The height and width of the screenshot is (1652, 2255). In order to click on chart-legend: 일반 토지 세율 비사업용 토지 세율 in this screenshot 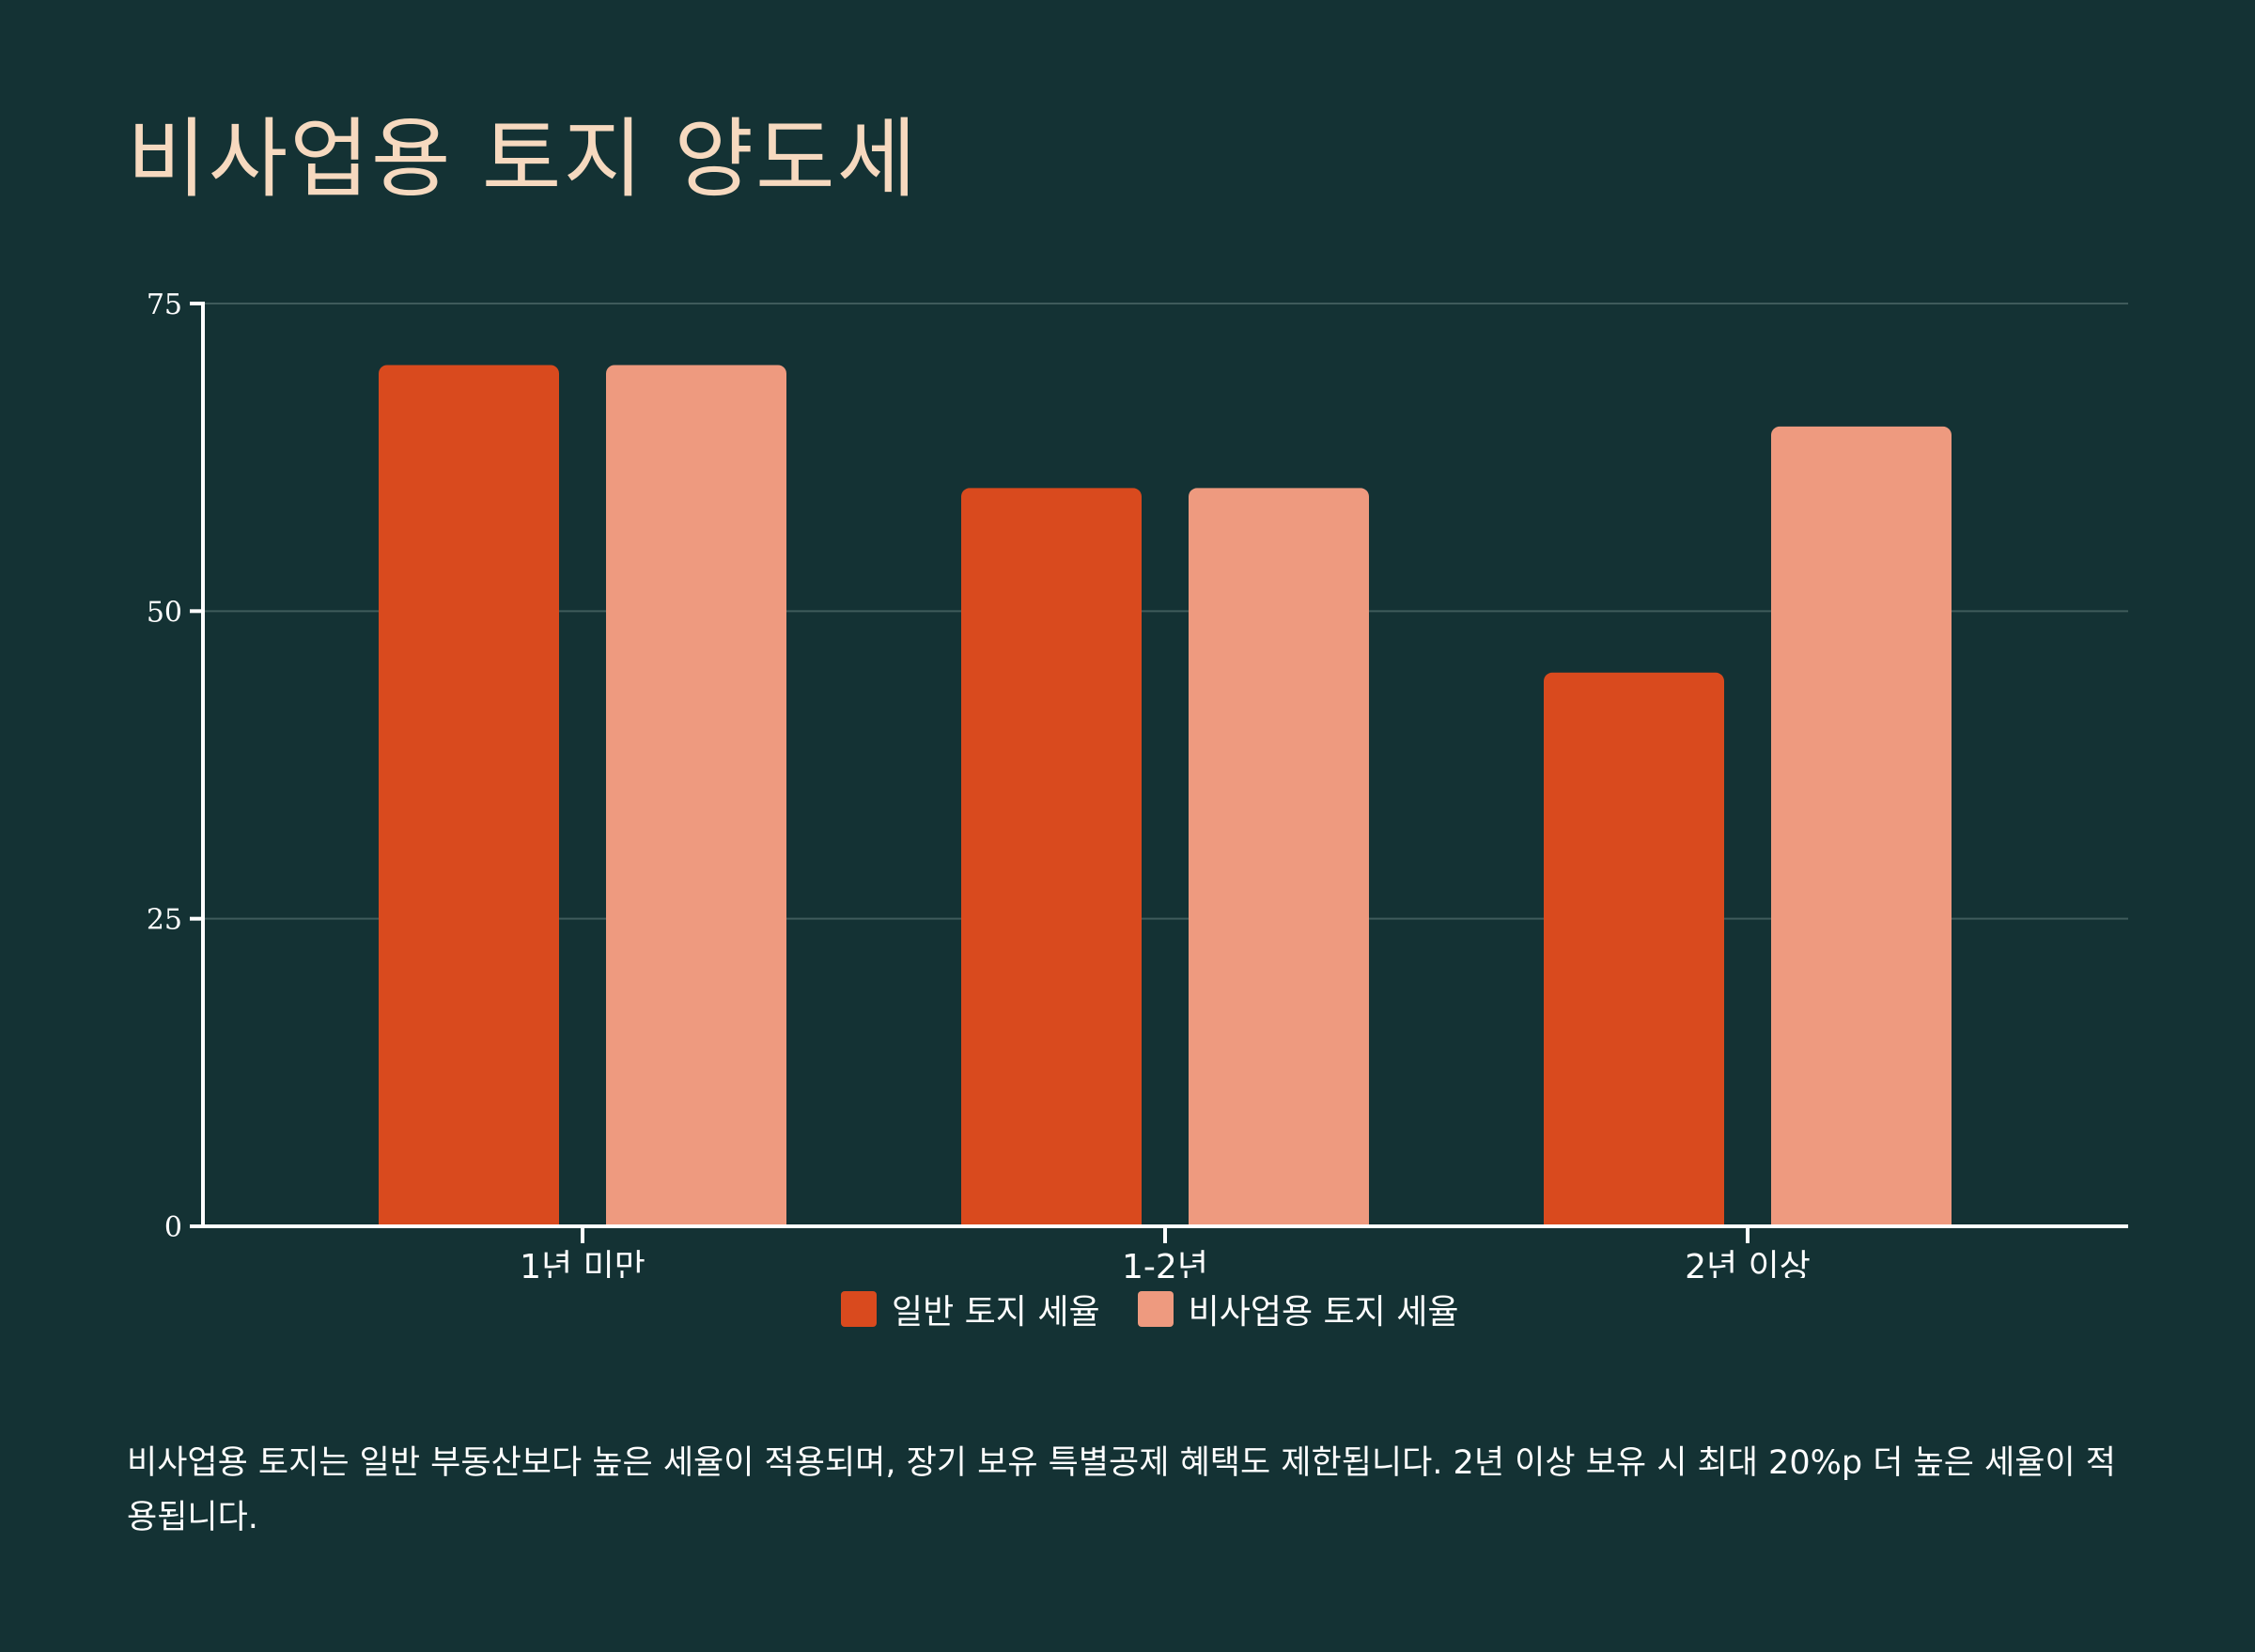, I will do `click(1149, 1309)`.